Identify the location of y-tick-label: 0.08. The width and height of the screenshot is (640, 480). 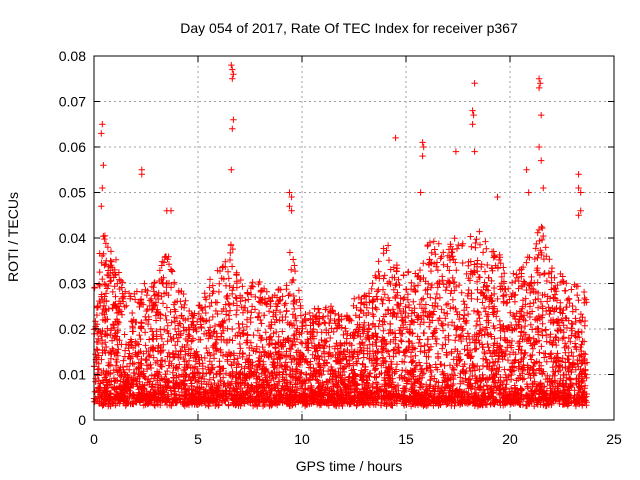
(72, 56).